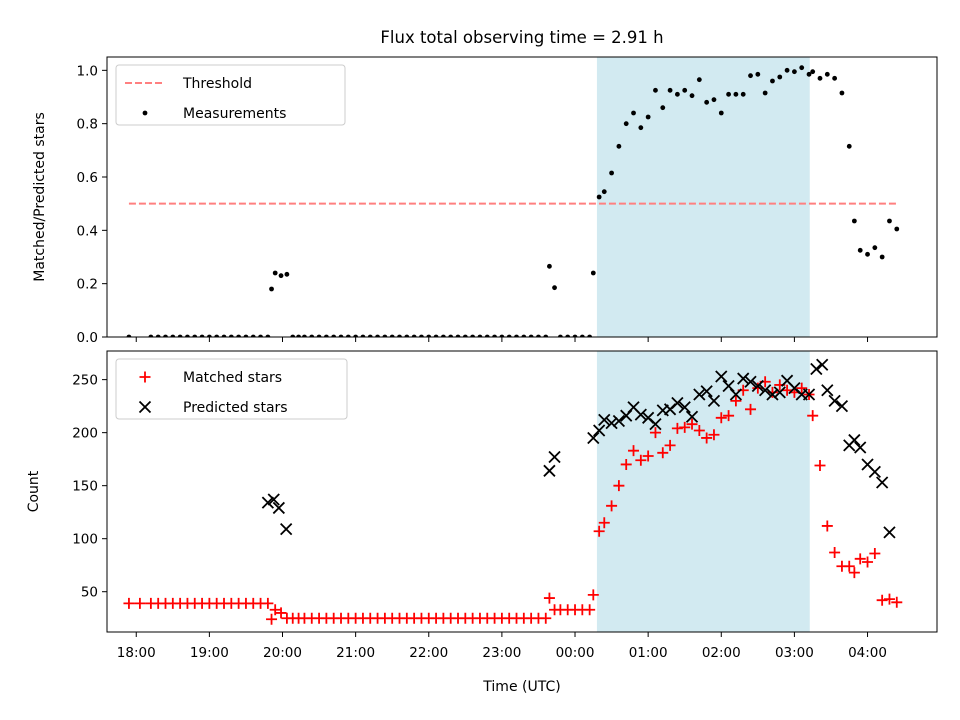 This screenshot has height=720, width=960. What do you see at coordinates (87, 71) in the screenshot?
I see `ratio-ytick-label: 1.0` at bounding box center [87, 71].